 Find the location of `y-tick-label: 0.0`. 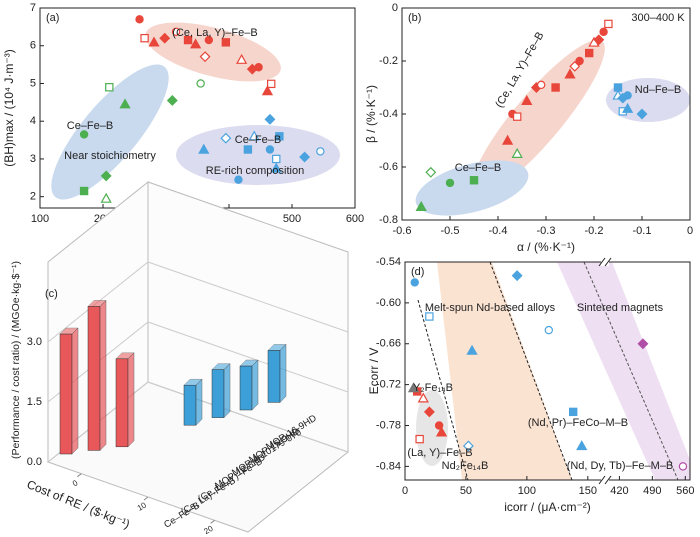

y-tick-label: 0.0 is located at coordinates (34, 462).